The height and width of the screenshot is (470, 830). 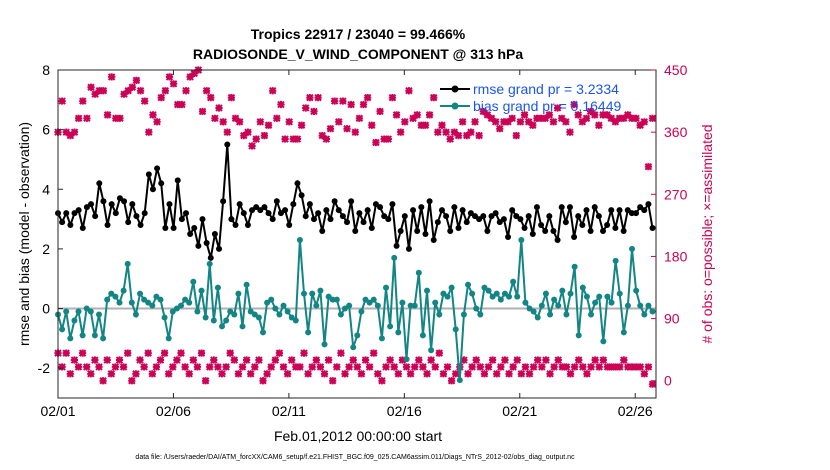 What do you see at coordinates (46, 130) in the screenshot?
I see `y-tick-label: 6` at bounding box center [46, 130].